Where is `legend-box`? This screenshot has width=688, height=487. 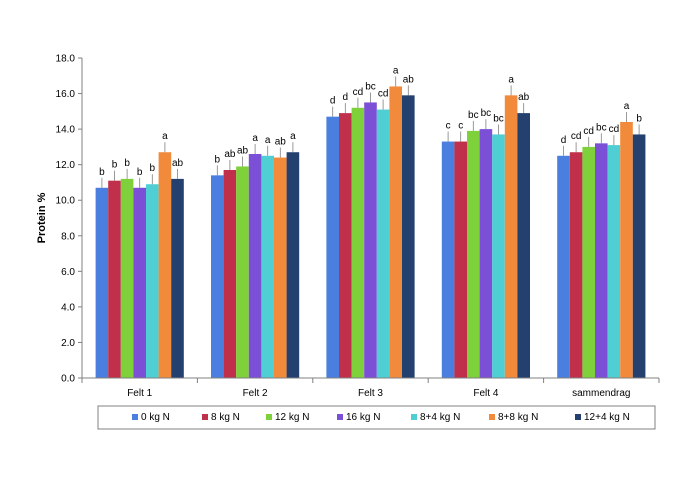
legend-box is located at coordinates (376, 417).